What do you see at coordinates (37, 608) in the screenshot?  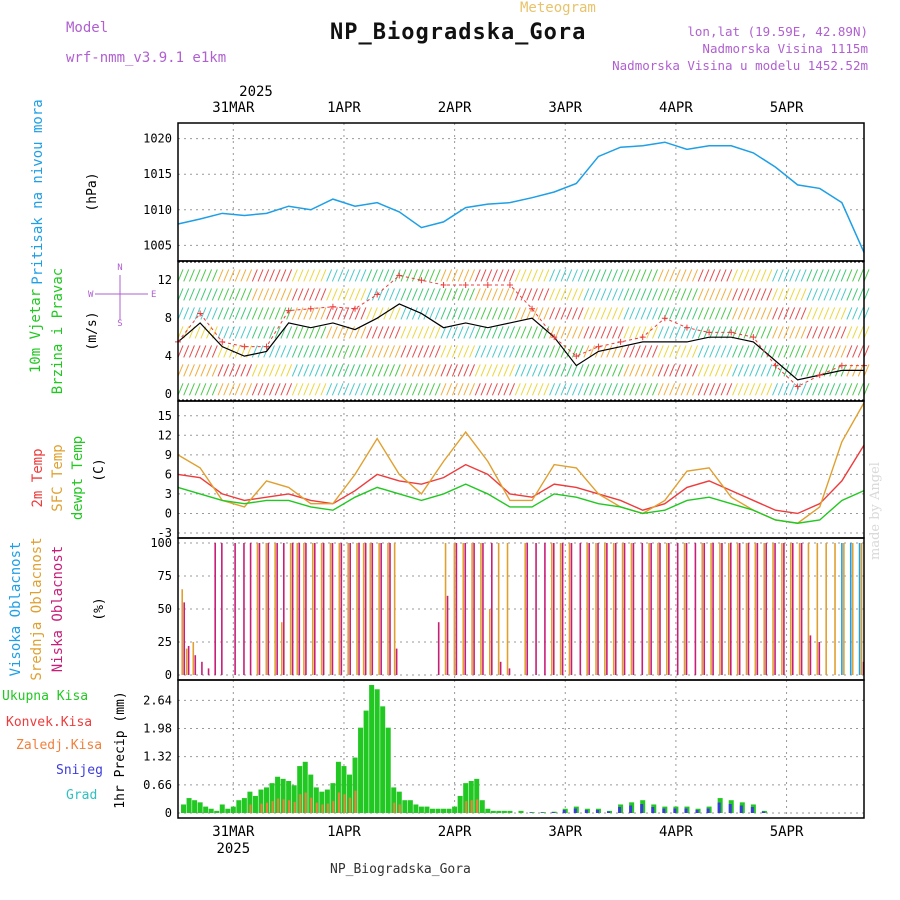 I see `cloud-mid-axis-label: Srednja Oblacnost` at bounding box center [37, 608].